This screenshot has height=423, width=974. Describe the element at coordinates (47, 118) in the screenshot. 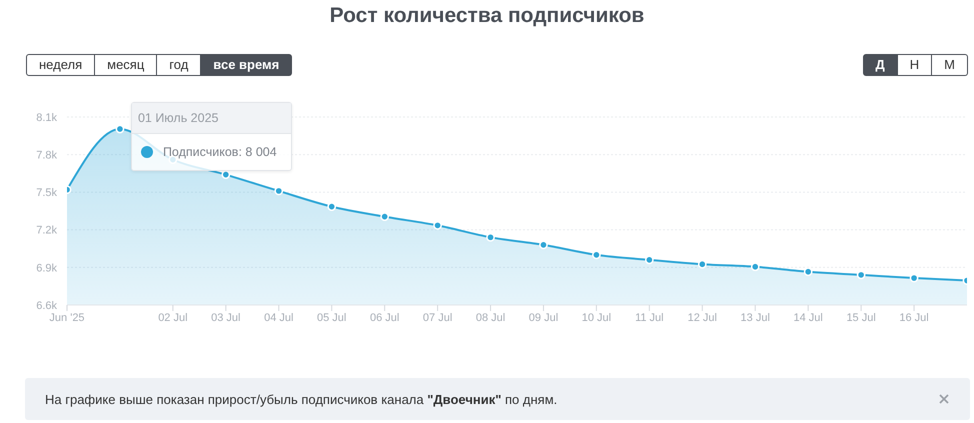

I see `y-tick-label: 8.1k` at that location.